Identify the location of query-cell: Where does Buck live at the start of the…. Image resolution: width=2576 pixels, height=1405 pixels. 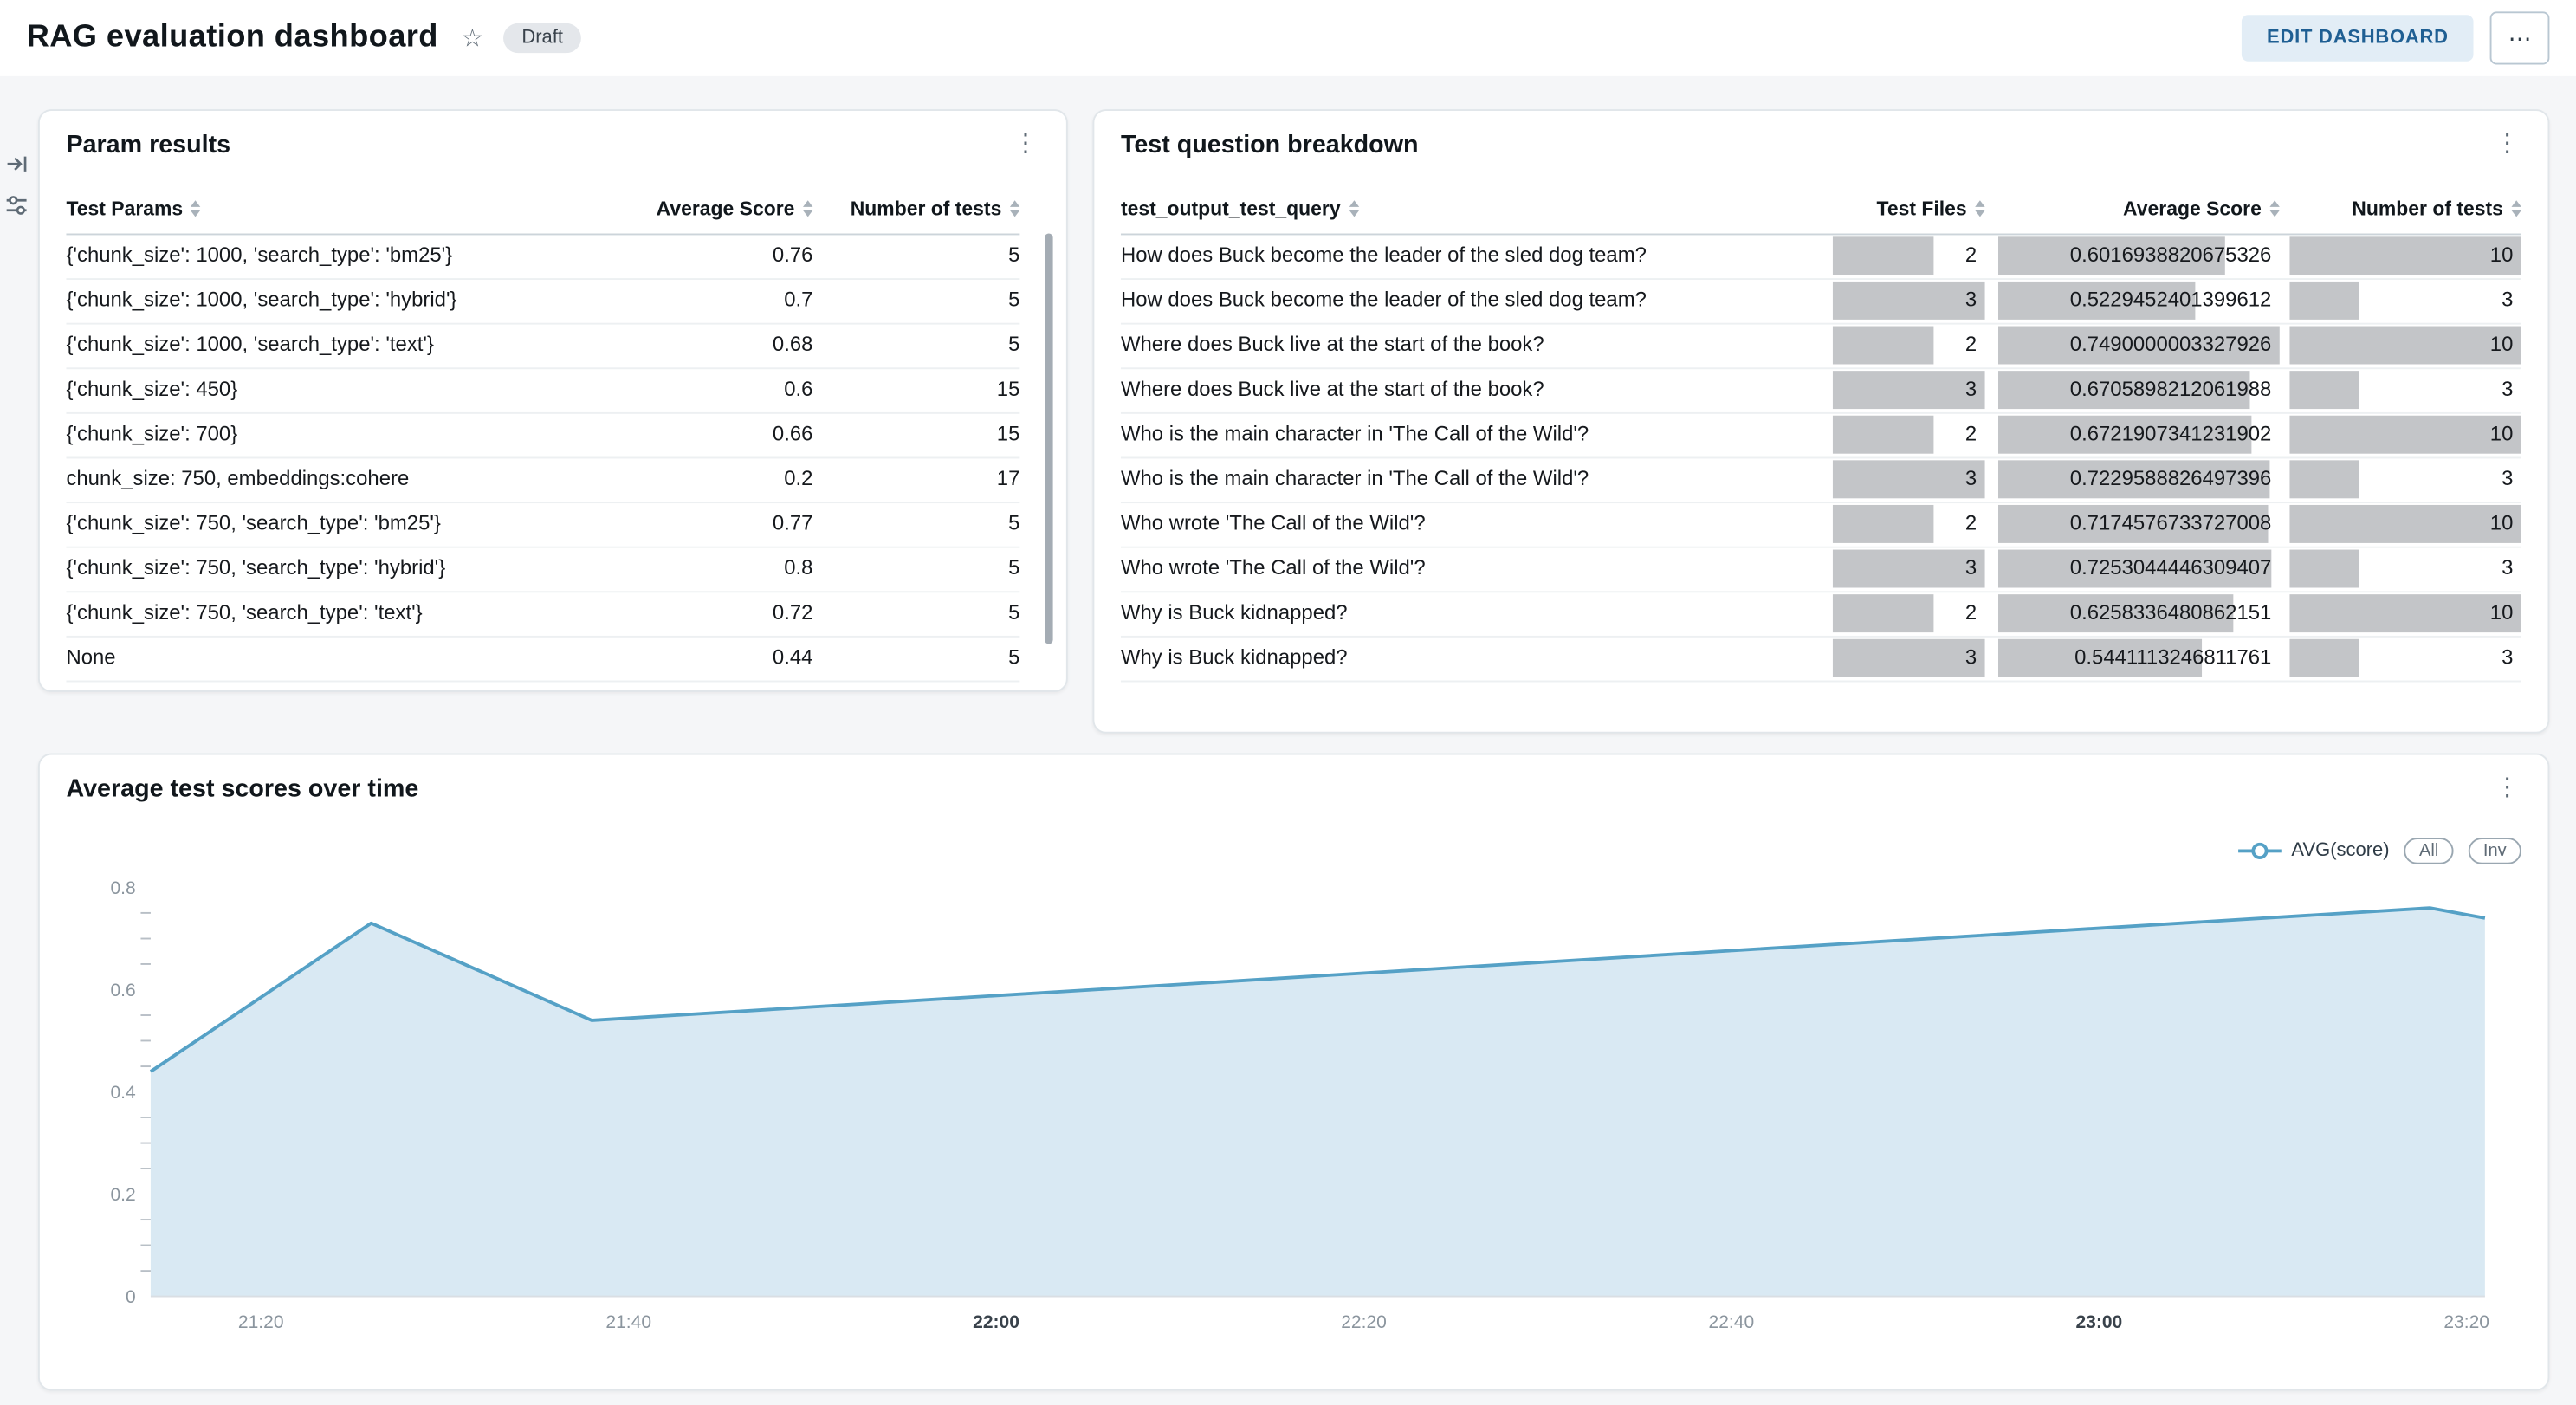
(1332, 389).